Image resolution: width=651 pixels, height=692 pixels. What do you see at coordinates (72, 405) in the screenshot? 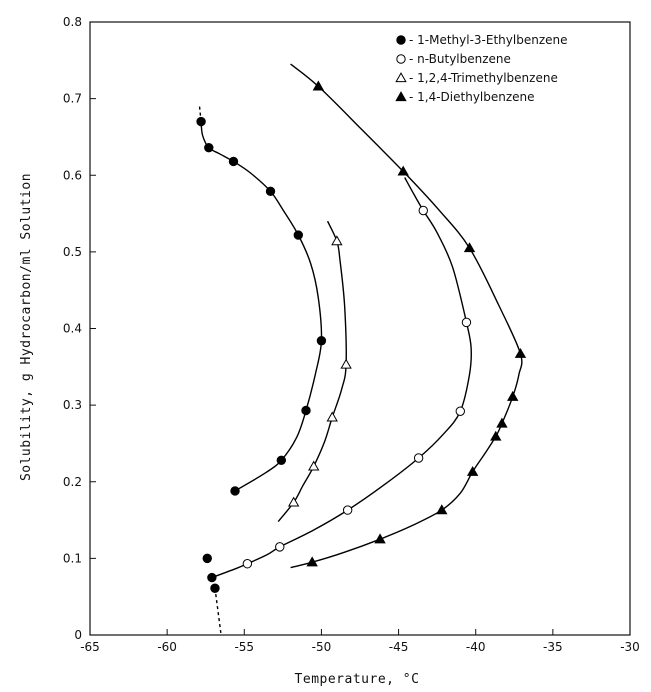
I see `y-tick-label: 0.3` at bounding box center [72, 405].